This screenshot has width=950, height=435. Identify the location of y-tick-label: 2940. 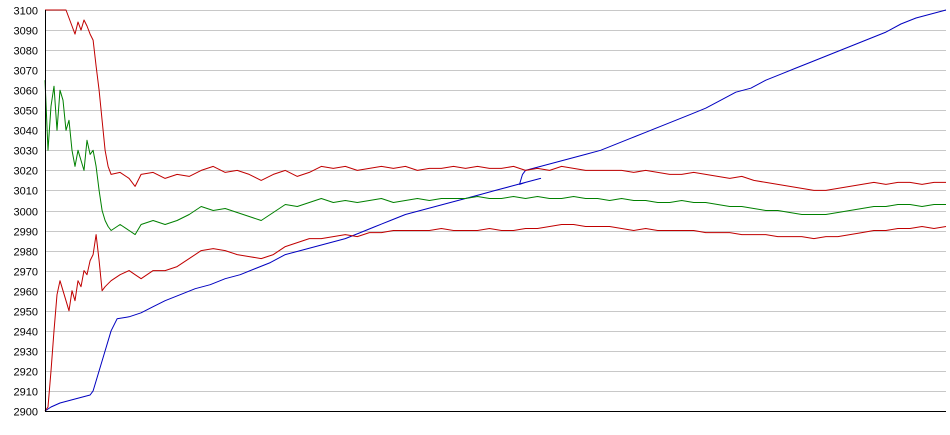
(26, 333).